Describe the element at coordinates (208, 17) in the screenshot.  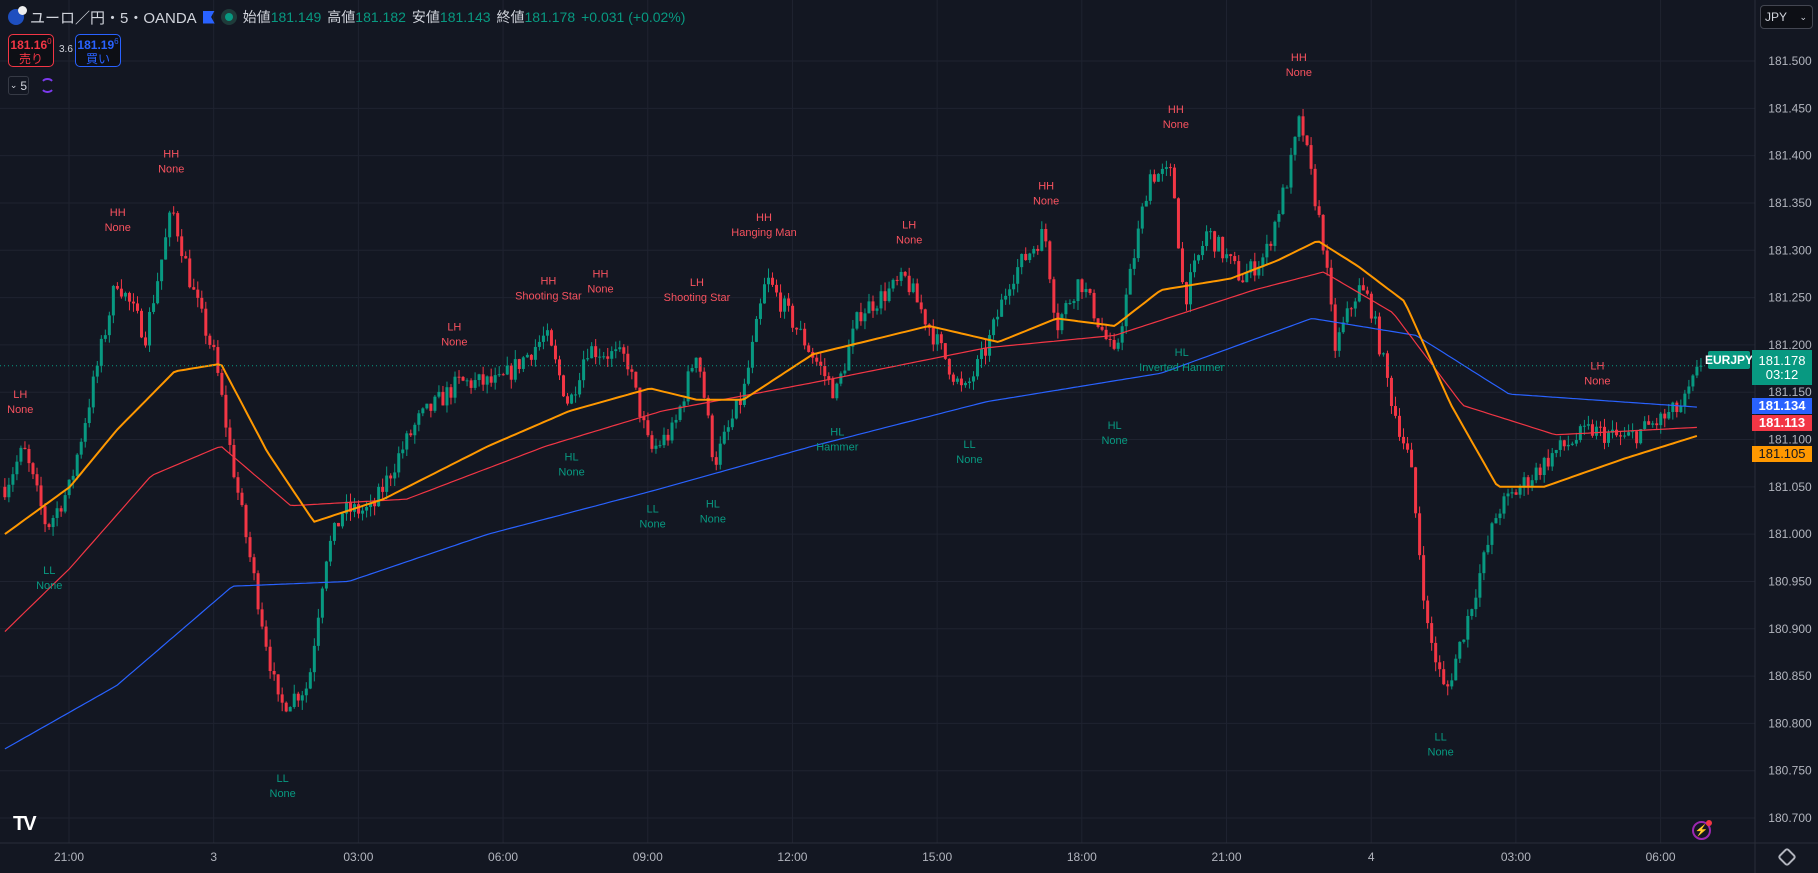
I see `bookmark-flag-icon` at that location.